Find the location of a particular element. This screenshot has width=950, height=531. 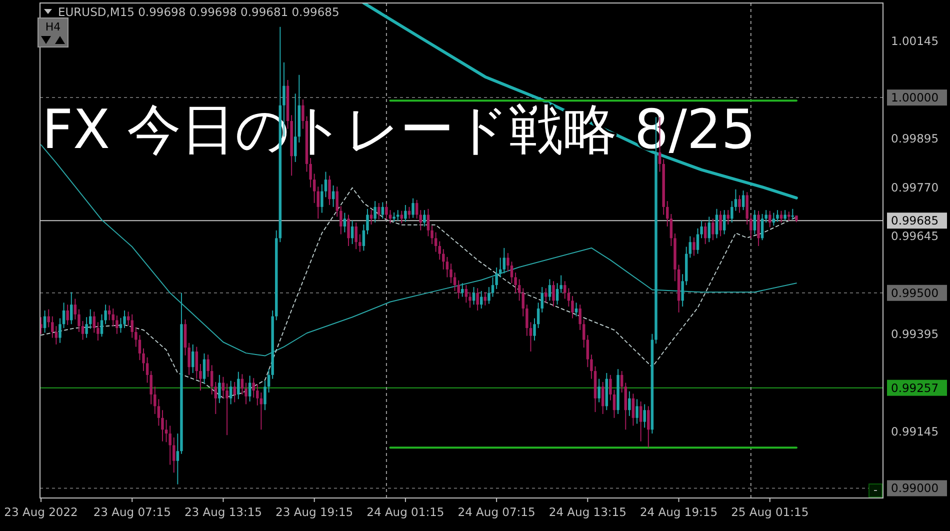

ref-line-label: 0.99257 is located at coordinates (915, 387).